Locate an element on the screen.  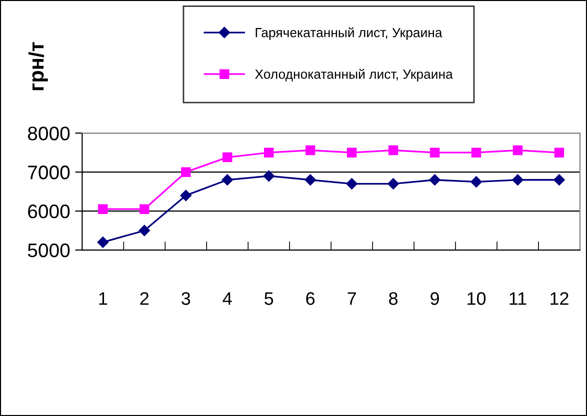
legend-label: Гарячекатанный лист, Украина is located at coordinates (349, 33).